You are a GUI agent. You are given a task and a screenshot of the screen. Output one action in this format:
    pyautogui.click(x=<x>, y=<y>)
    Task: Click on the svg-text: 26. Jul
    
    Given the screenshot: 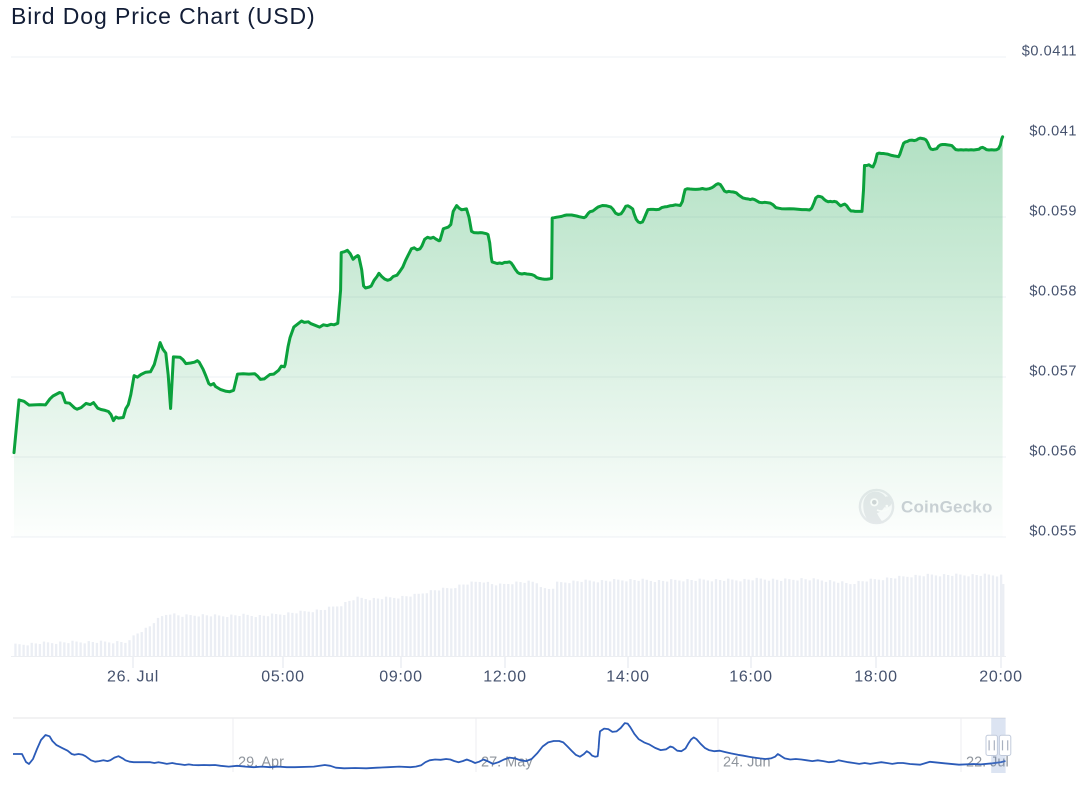 What is the action you would take?
    pyautogui.click(x=133, y=677)
    